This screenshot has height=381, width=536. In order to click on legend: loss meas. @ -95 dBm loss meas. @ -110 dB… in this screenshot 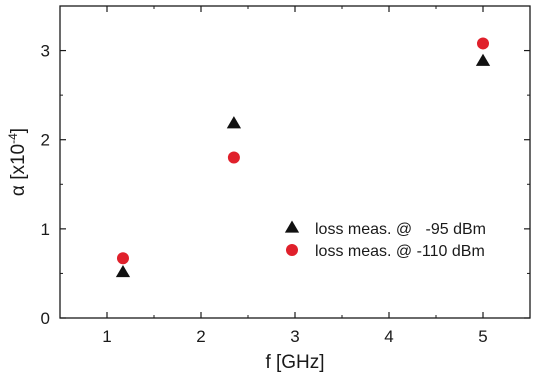, I will do `click(385, 240)`.